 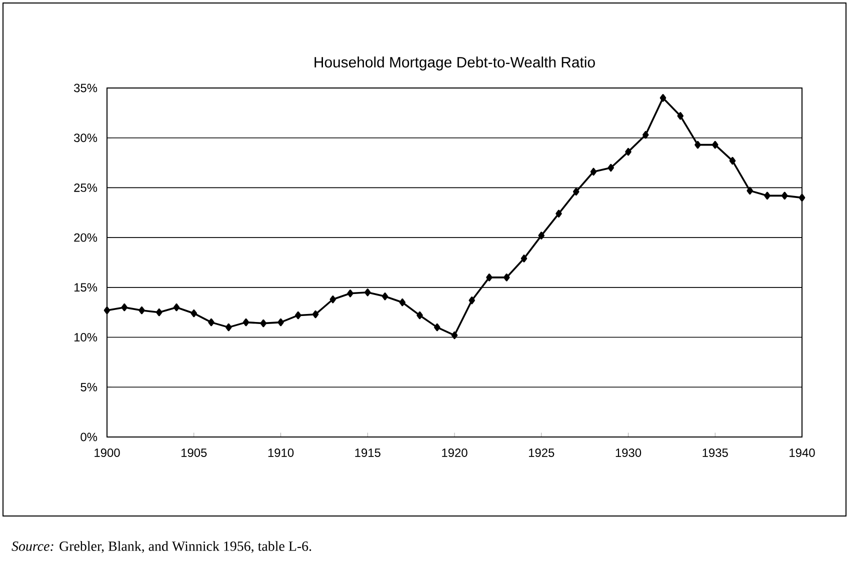 What do you see at coordinates (454, 63) in the screenshot?
I see `chart-title: Household Mortgage Debt-to-Wealth Ratio` at bounding box center [454, 63].